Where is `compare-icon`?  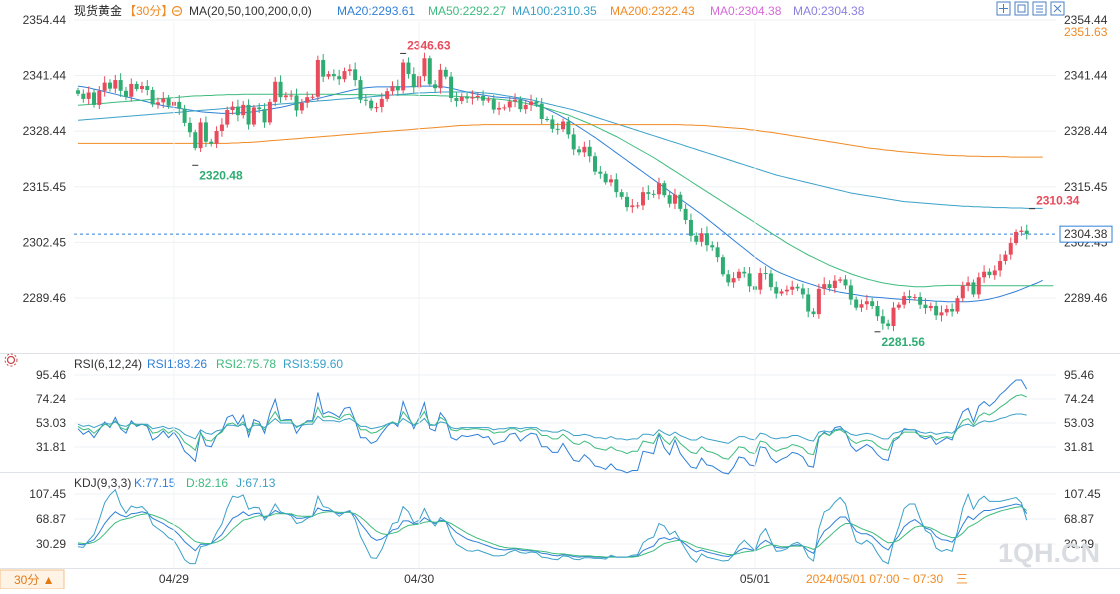 compare-icon is located at coordinates (1039, 8).